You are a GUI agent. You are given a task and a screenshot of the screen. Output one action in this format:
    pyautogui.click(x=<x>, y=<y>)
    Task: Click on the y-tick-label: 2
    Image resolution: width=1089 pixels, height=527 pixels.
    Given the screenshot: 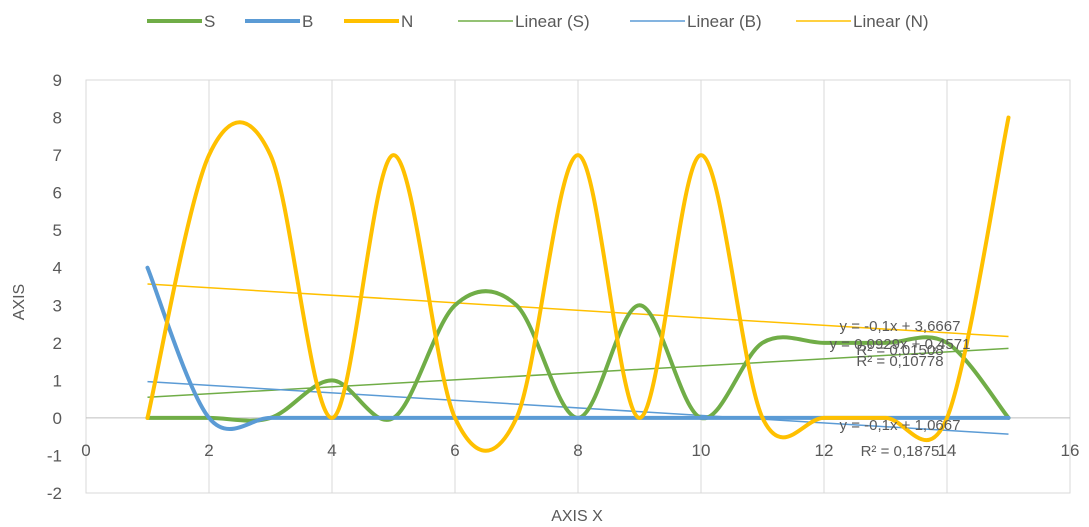 What is the action you would take?
    pyautogui.click(x=57, y=343)
    